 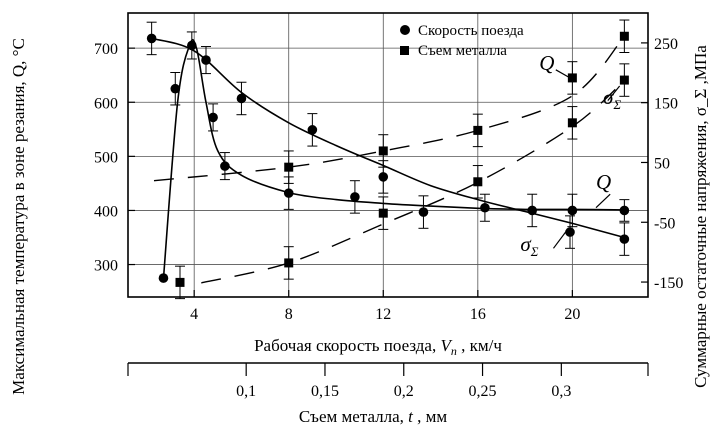 I want to click on legend-label-metal: Съем металла, so click(x=462, y=51).